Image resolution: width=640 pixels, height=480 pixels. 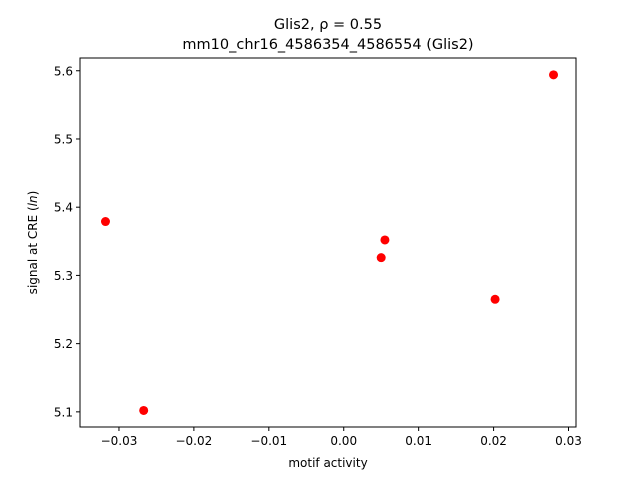 What do you see at coordinates (63, 412) in the screenshot?
I see `y-tick-label: 5.1` at bounding box center [63, 412].